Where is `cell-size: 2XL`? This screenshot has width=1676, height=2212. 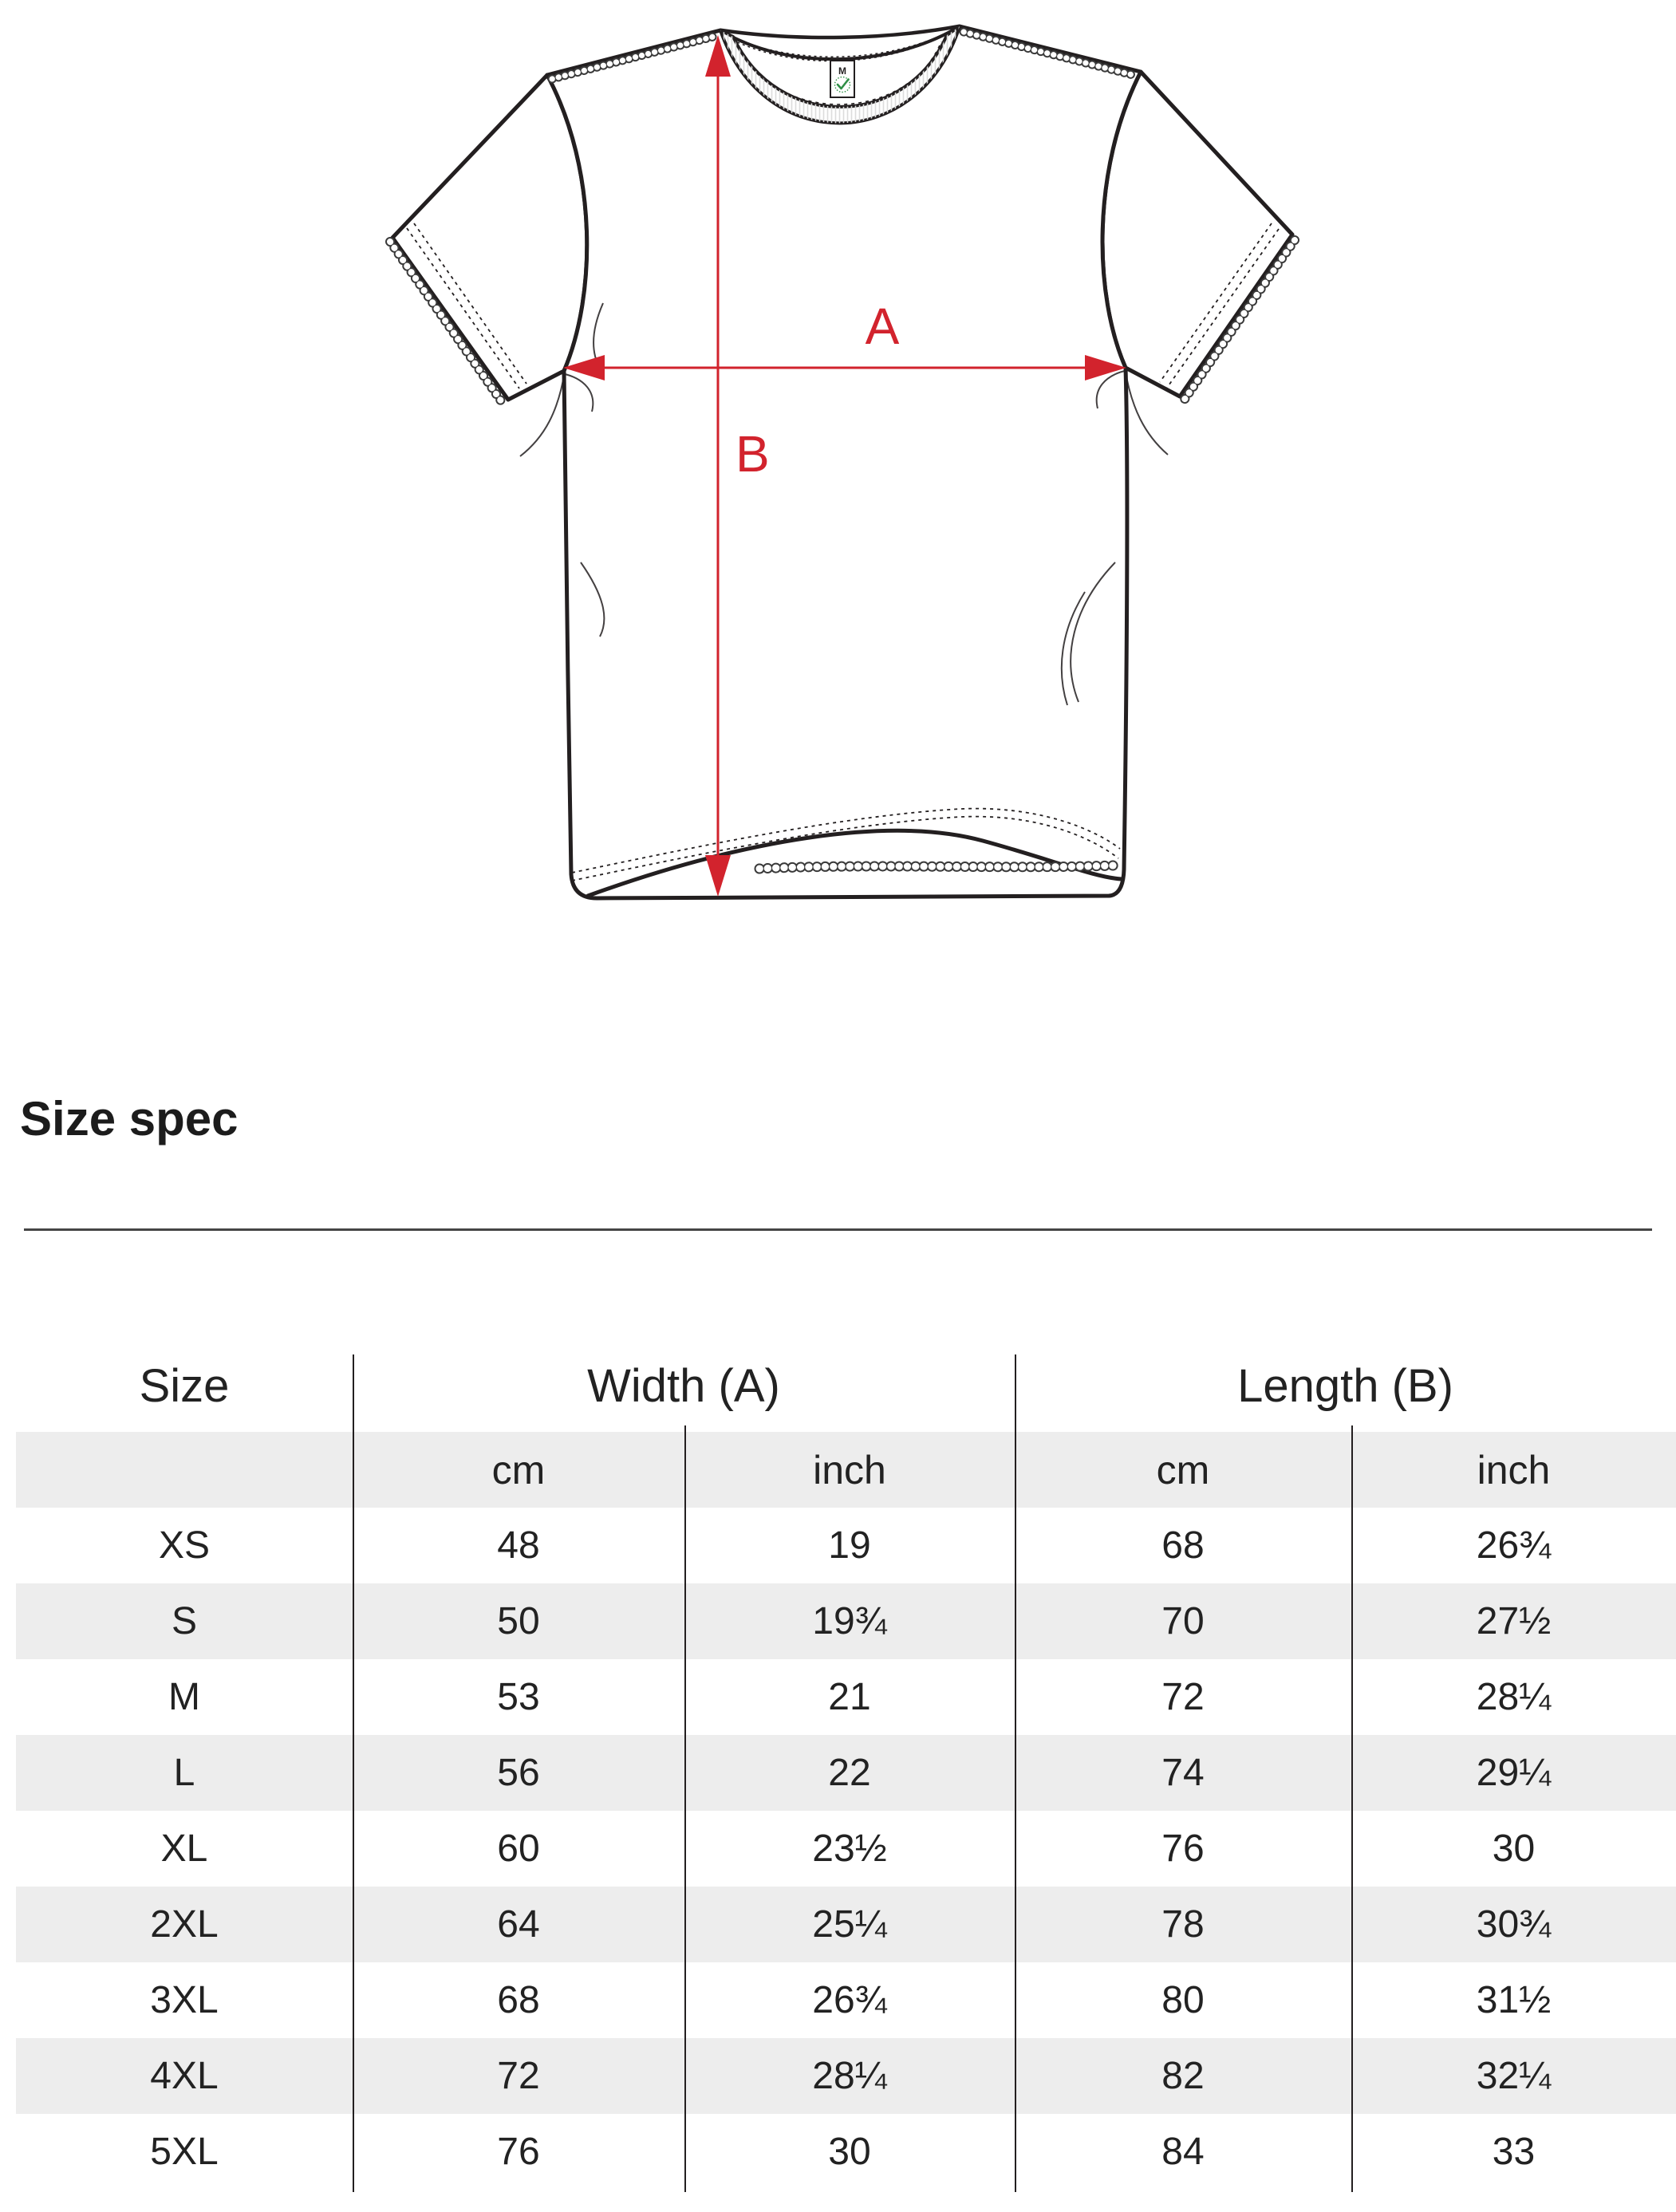
cell-size: 2XL is located at coordinates (184, 1925).